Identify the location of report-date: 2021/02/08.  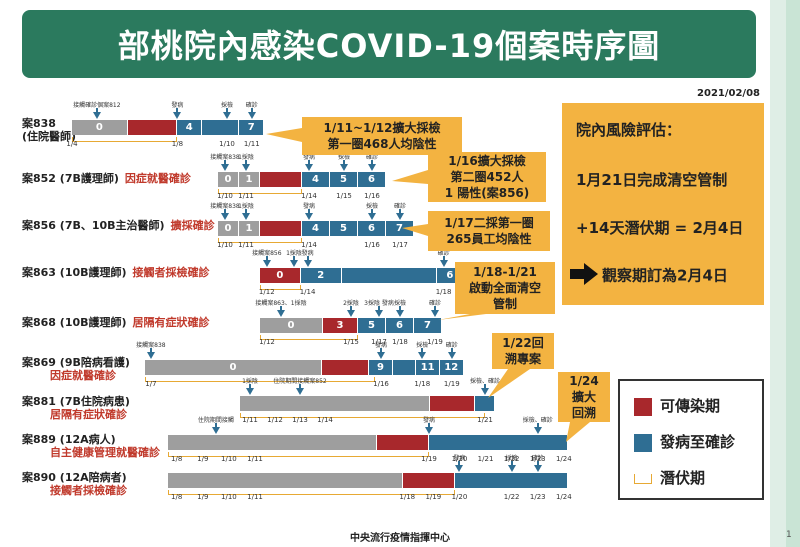
(728, 93).